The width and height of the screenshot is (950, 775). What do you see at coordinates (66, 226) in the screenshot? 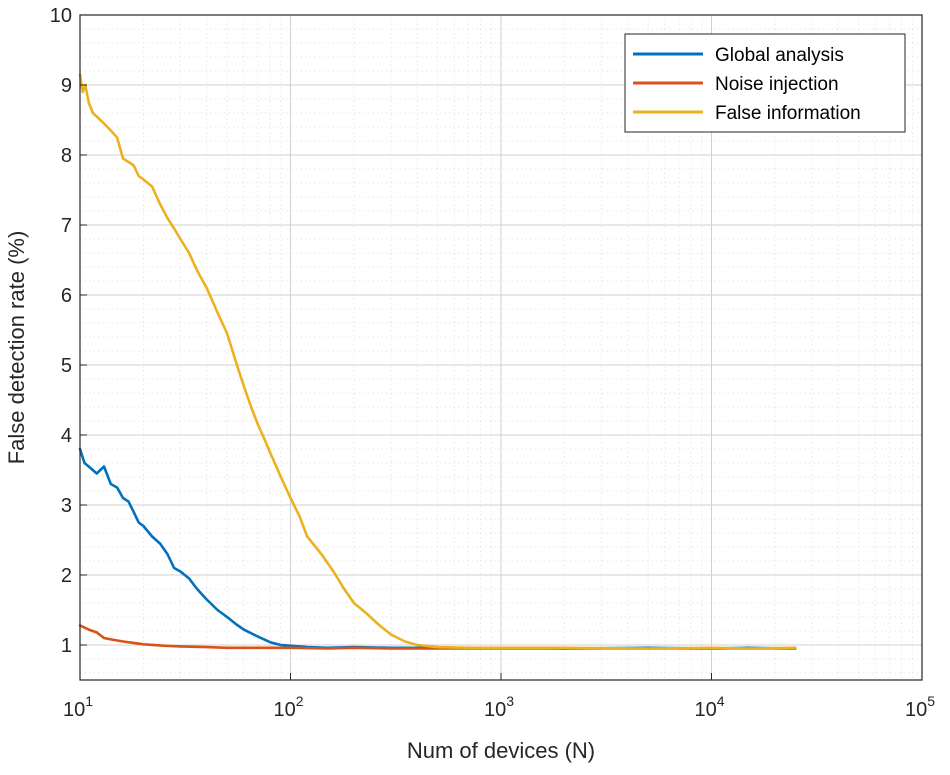
I see `y-tick-label: 7` at bounding box center [66, 226].